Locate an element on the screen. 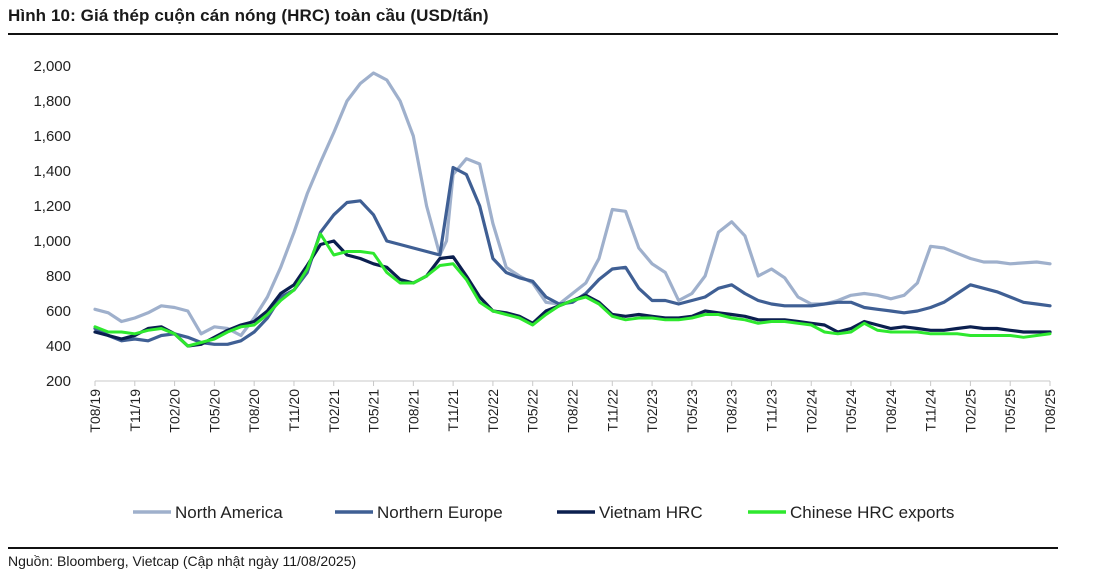 This screenshot has width=1106, height=575. x-tick-label: T05/24 is located at coordinates (851, 411).